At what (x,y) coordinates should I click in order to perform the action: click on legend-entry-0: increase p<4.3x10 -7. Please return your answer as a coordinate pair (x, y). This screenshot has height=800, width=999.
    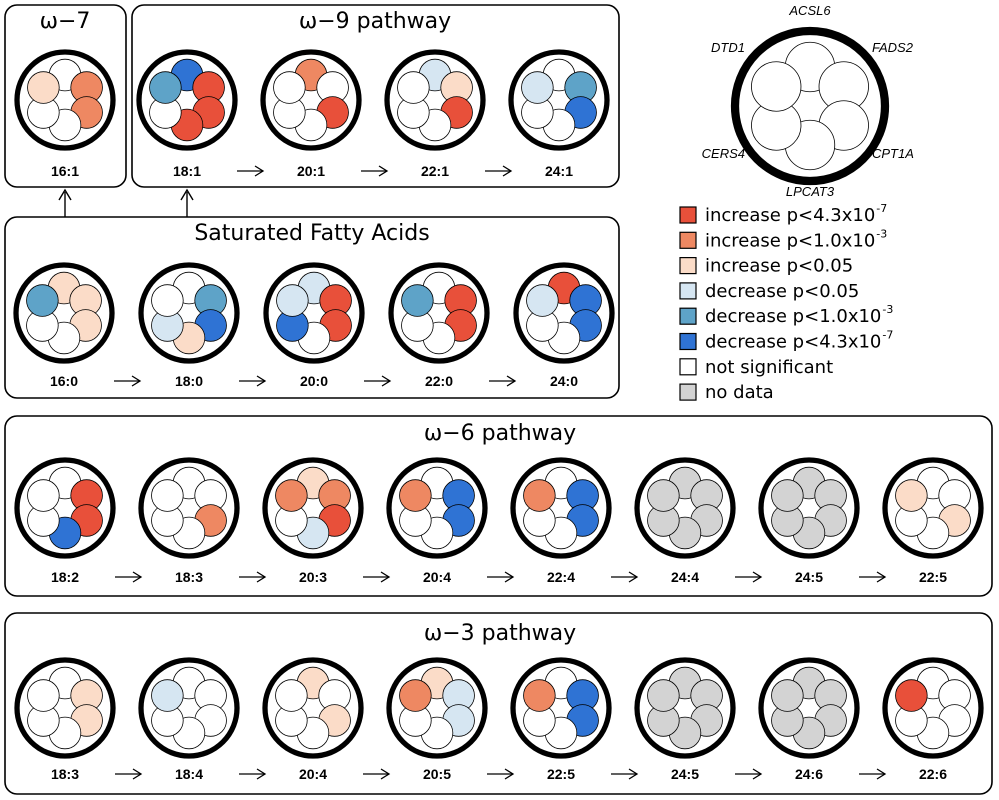
    Looking at the image, I should click on (783, 214).